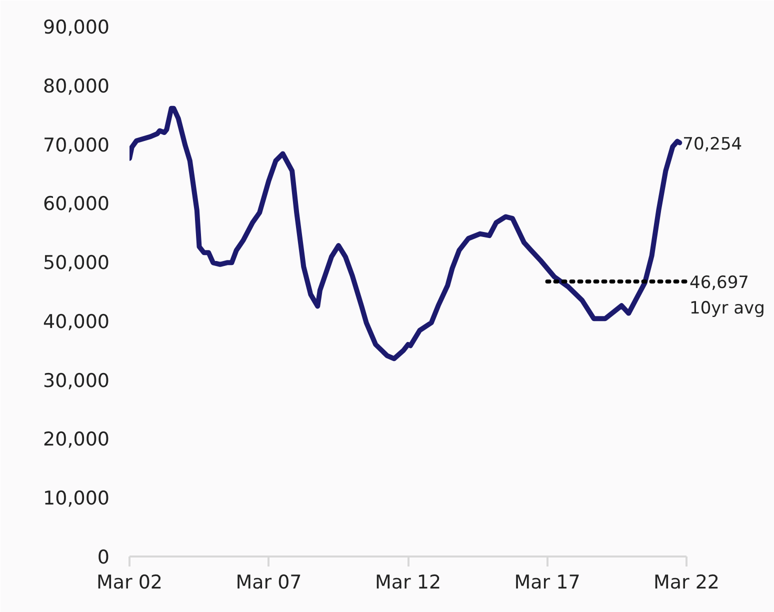 This screenshot has height=612, width=774. I want to click on x-tick-label: Mar 17, so click(547, 583).